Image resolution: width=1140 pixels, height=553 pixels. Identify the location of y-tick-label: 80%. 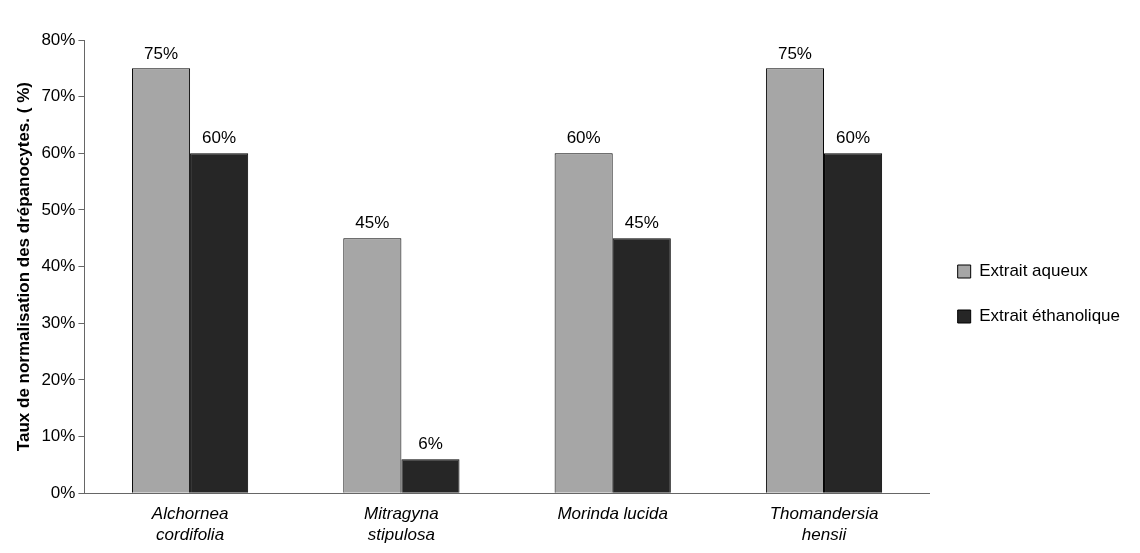
(58, 39).